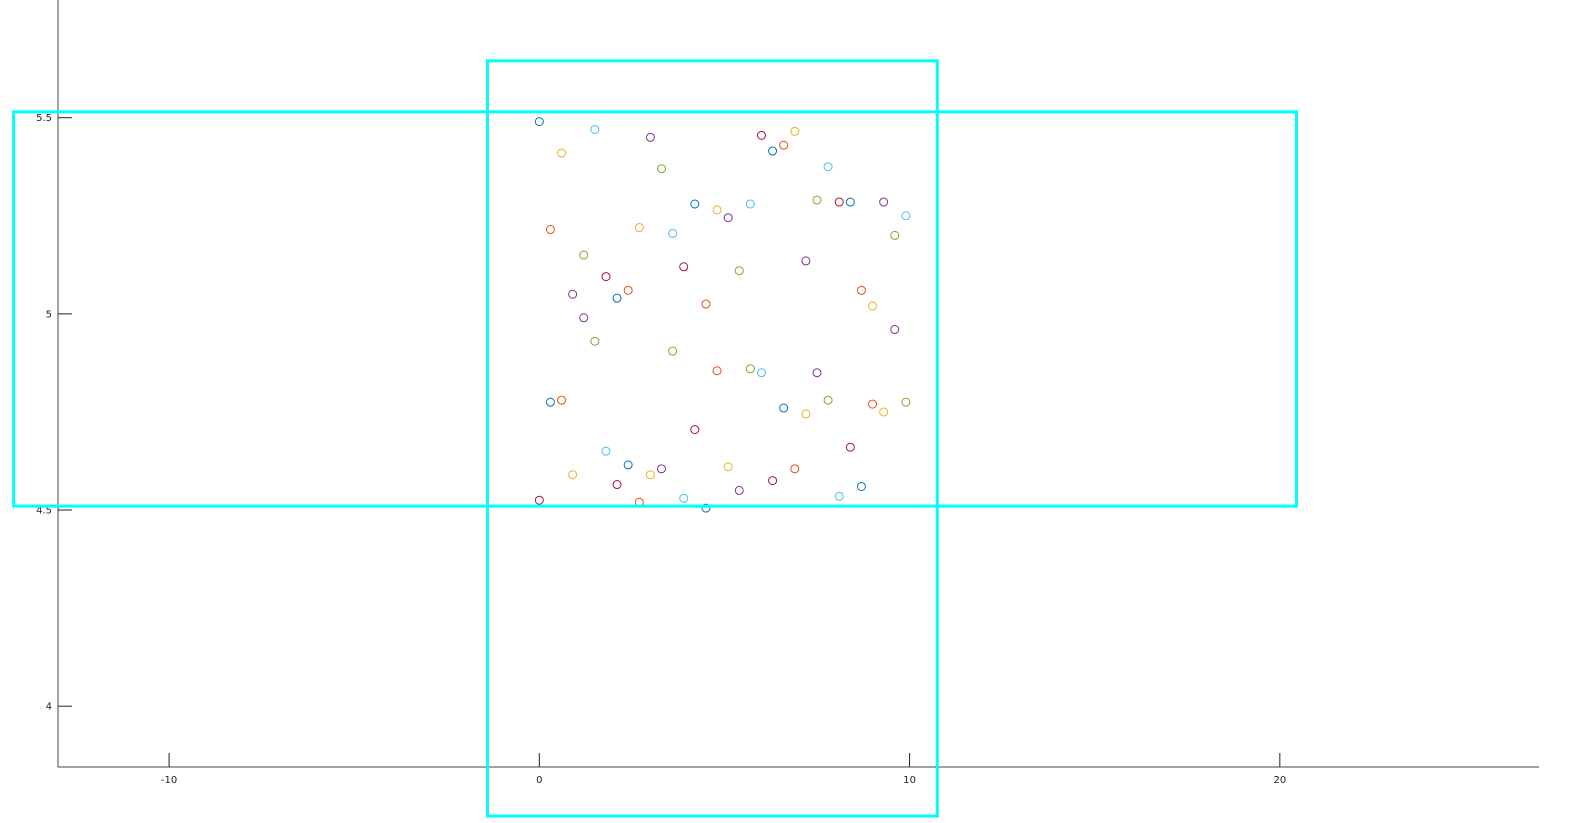 The height and width of the screenshot is (823, 1576). Describe the element at coordinates (44, 511) in the screenshot. I see `y-tick-label: 4.5` at that location.